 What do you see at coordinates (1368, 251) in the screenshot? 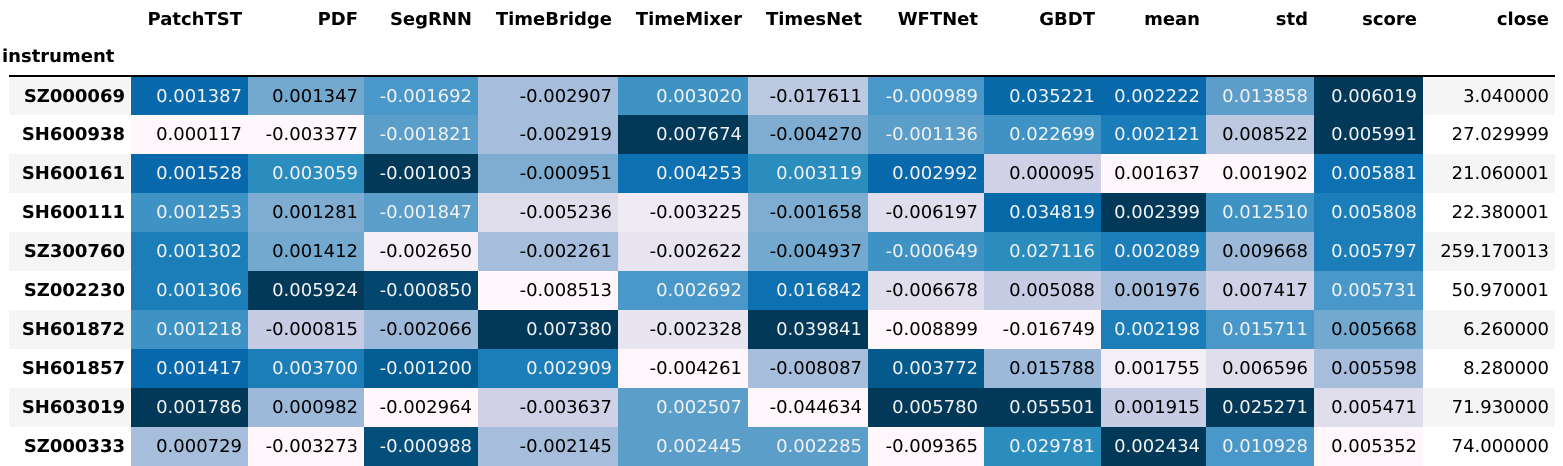
I see `cell-score: 0.005797` at bounding box center [1368, 251].